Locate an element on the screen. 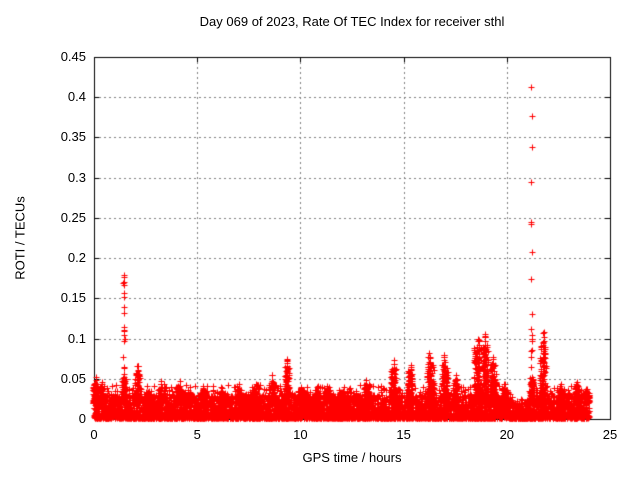 This screenshot has width=640, height=480. y-tick-label: 0.2 is located at coordinates (76, 258).